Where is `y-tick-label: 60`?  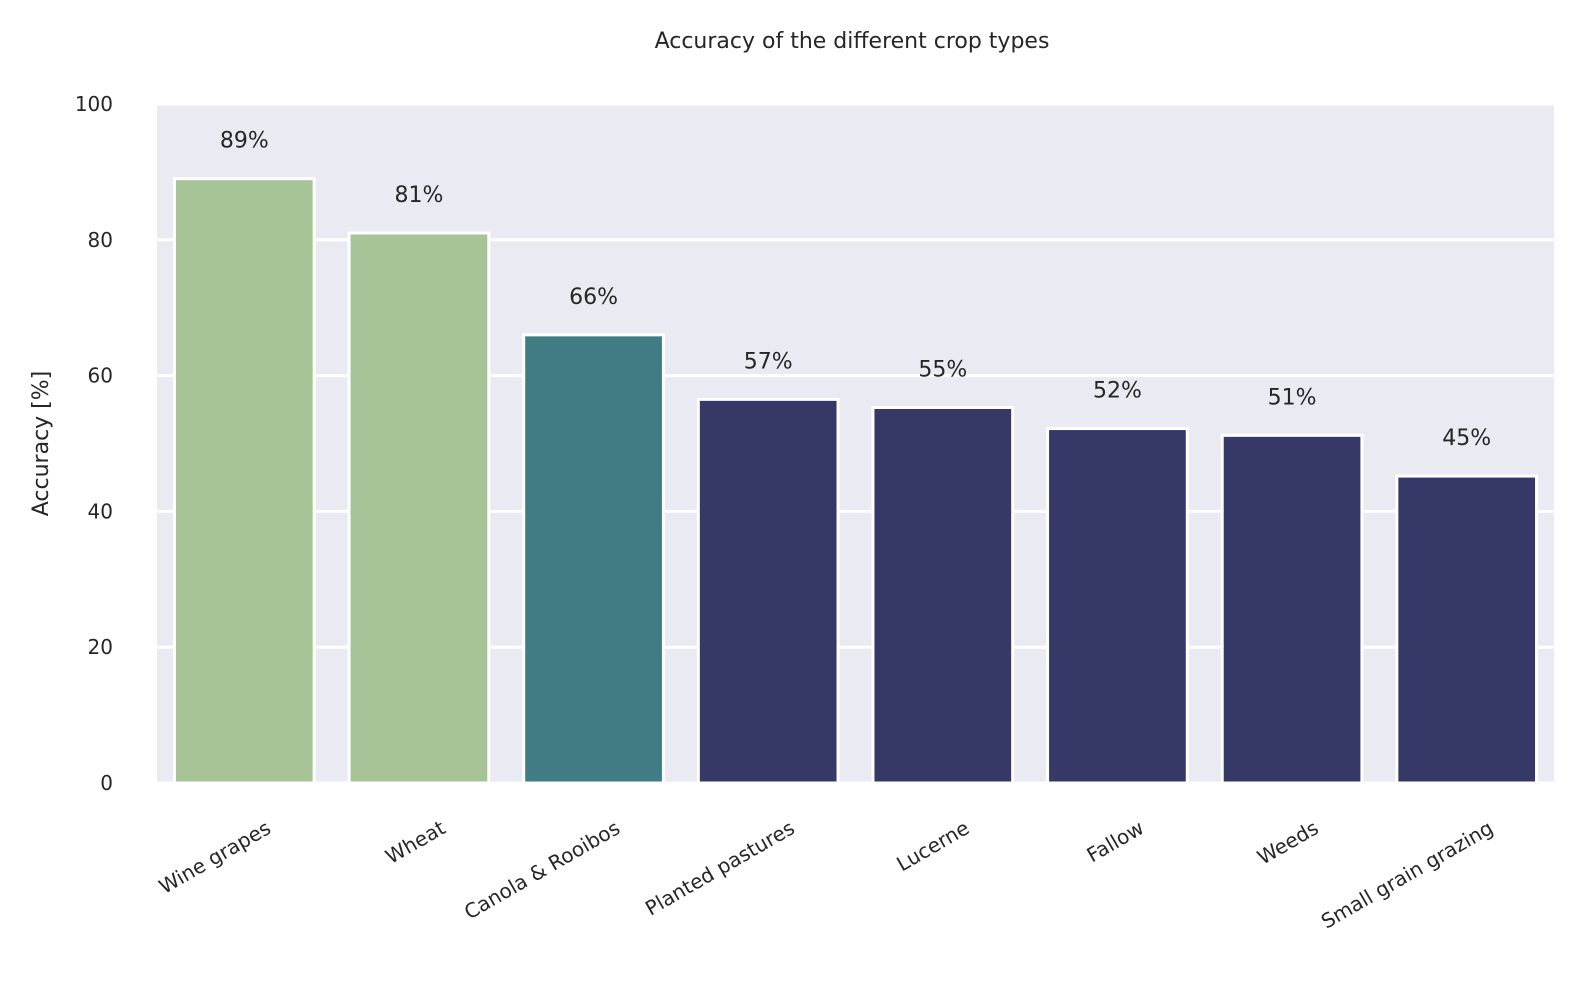
y-tick-label: 60 is located at coordinates (100, 376).